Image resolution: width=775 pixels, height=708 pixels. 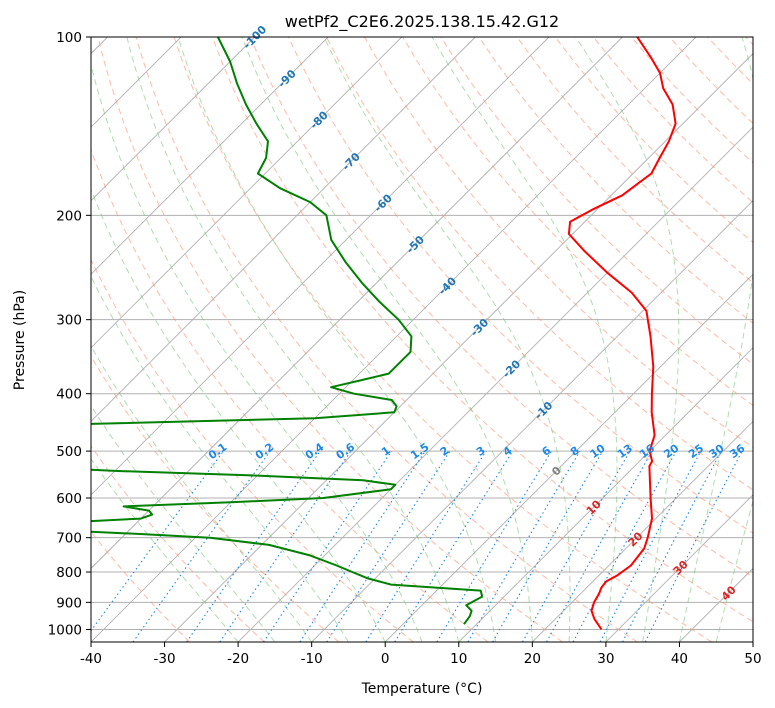 I want to click on mixing-ratio-label: 0.6, so click(x=346, y=451).